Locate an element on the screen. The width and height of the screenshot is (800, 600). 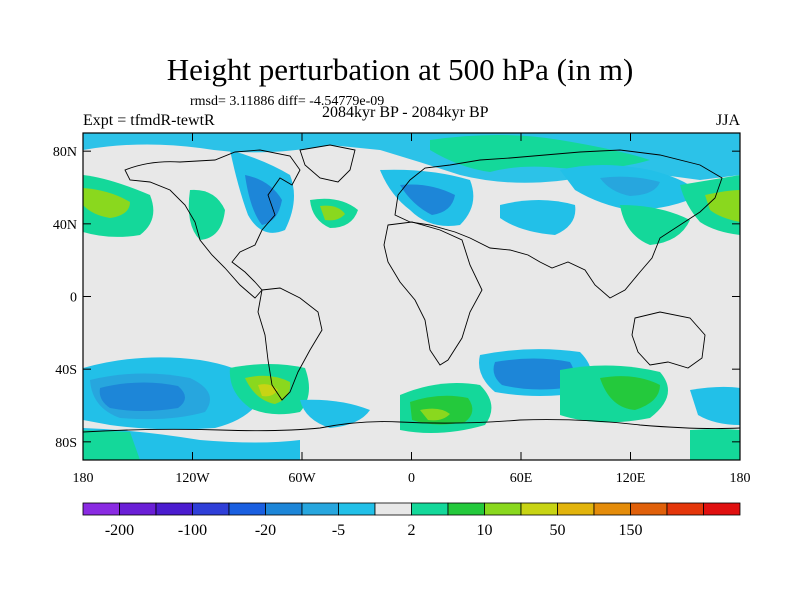
x-tick-label: 60W is located at coordinates (302, 478).